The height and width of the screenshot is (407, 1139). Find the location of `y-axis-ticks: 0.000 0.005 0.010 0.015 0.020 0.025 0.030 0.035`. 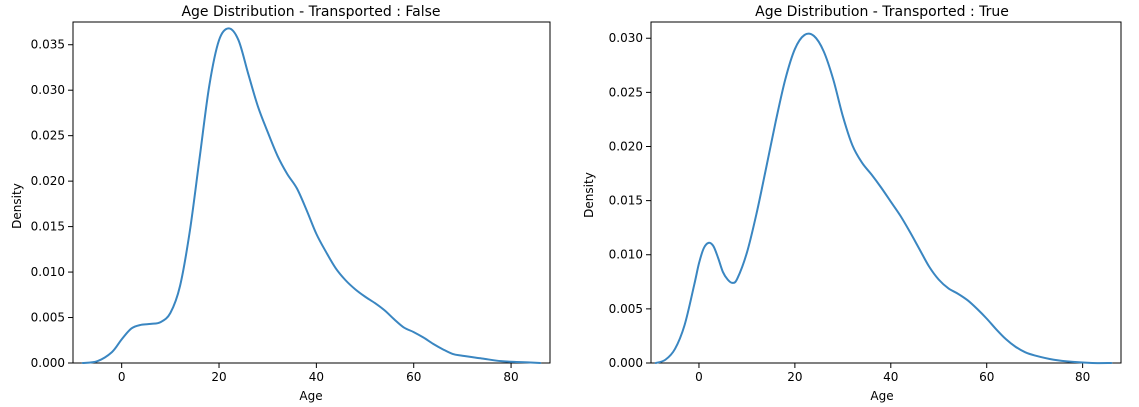

y-axis-ticks: 0.000 0.005 0.010 0.015 0.020 0.025 0.030 0.035 is located at coordinates (52, 204).